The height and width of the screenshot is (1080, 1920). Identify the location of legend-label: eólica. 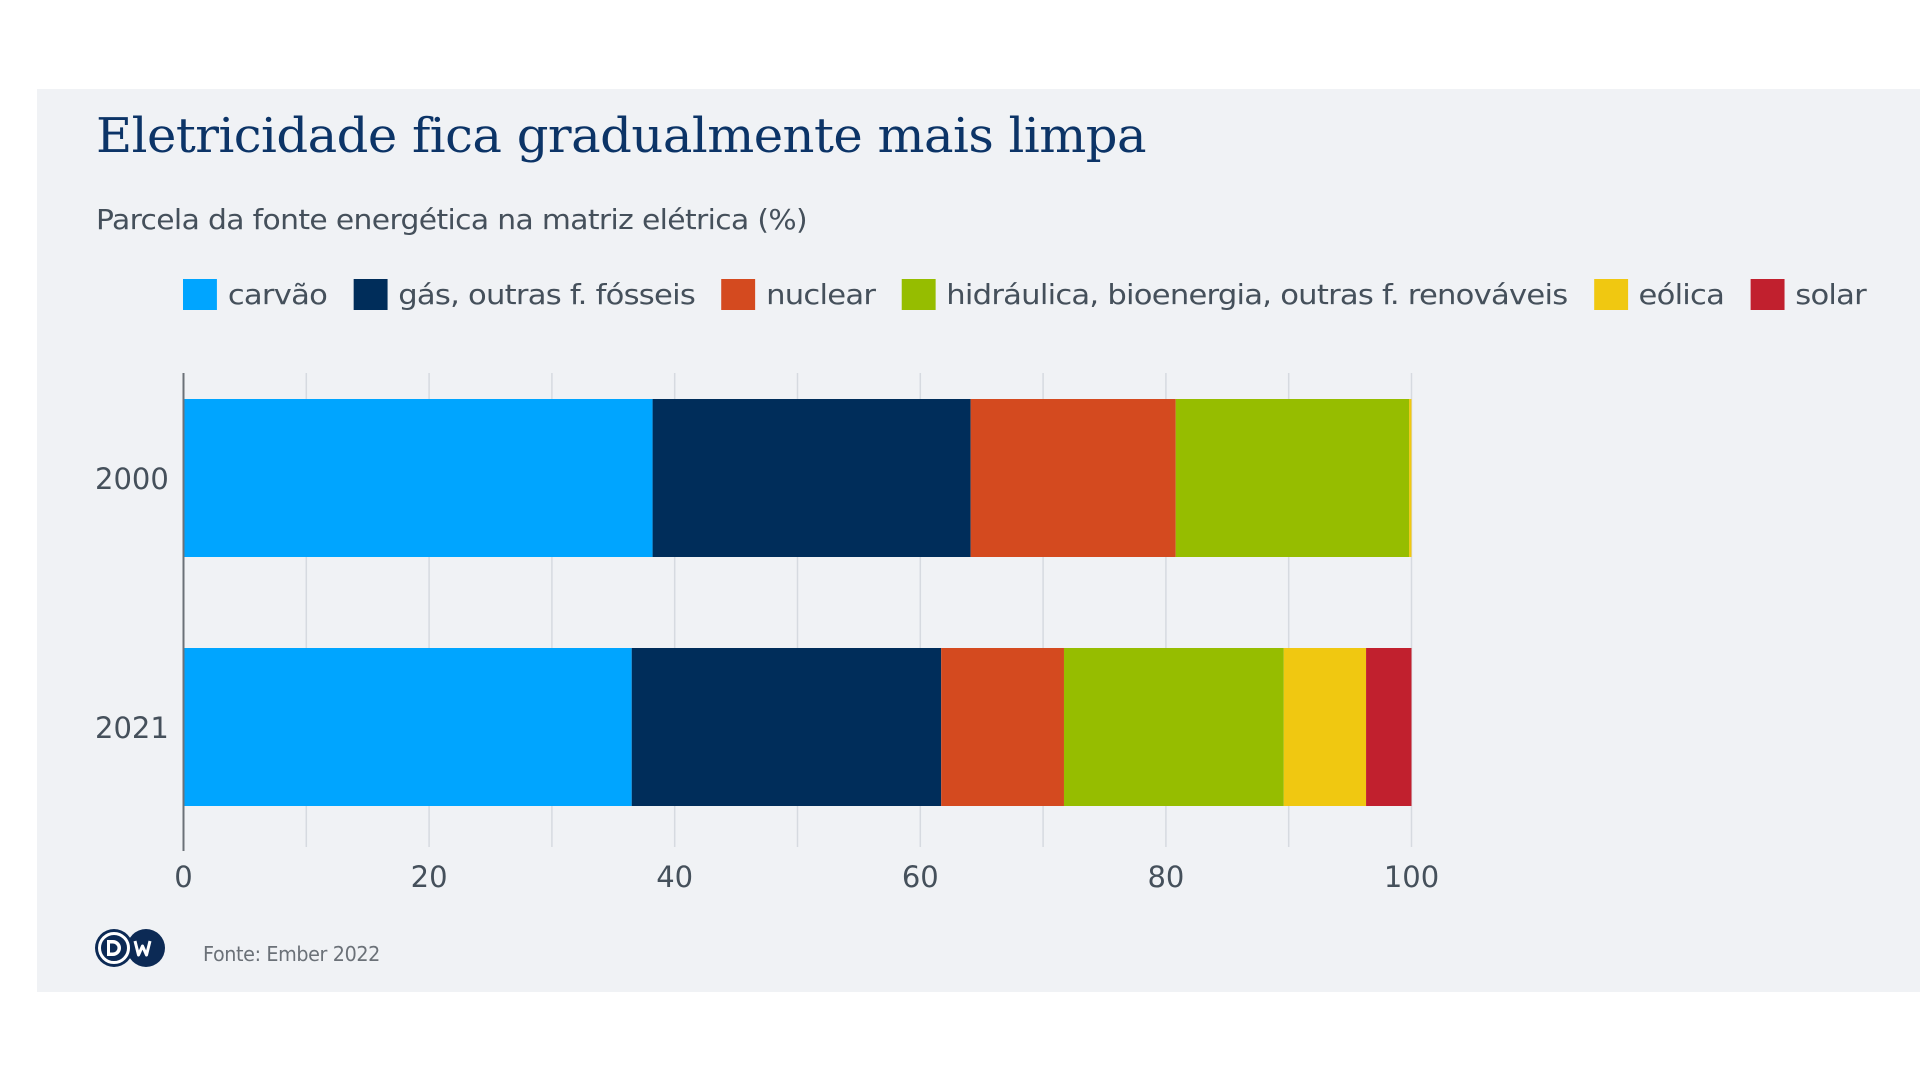
(1681, 294).